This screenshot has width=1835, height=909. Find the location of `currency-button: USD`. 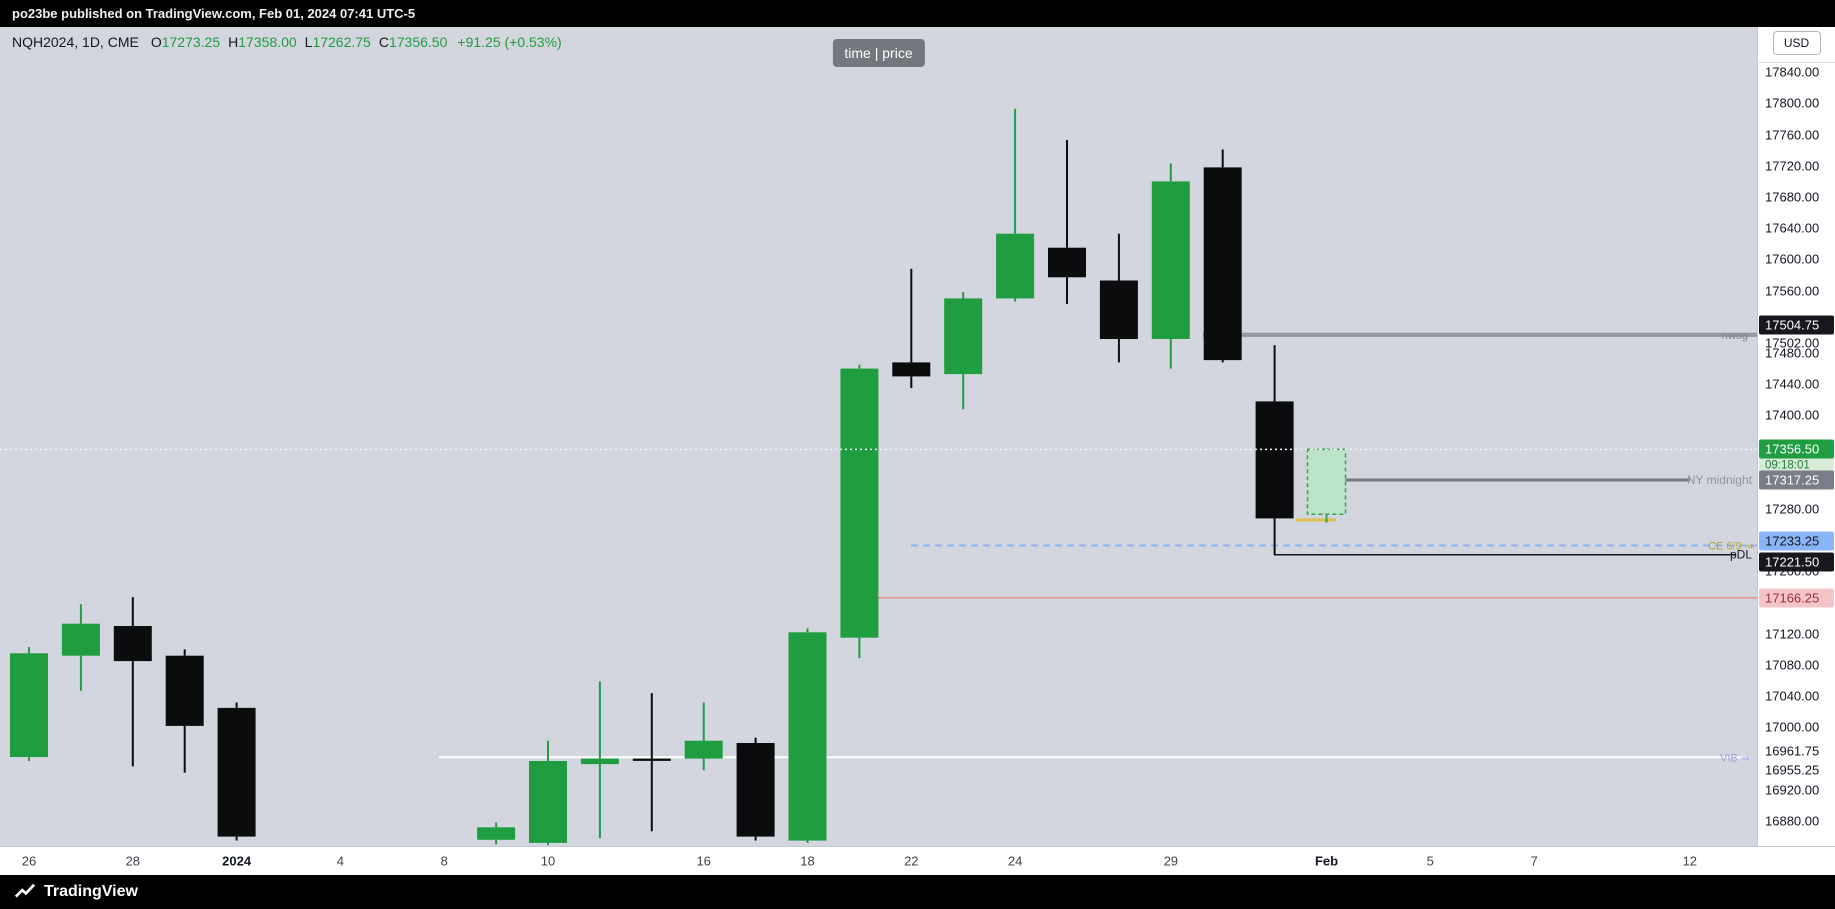

currency-button: USD is located at coordinates (1796, 43).